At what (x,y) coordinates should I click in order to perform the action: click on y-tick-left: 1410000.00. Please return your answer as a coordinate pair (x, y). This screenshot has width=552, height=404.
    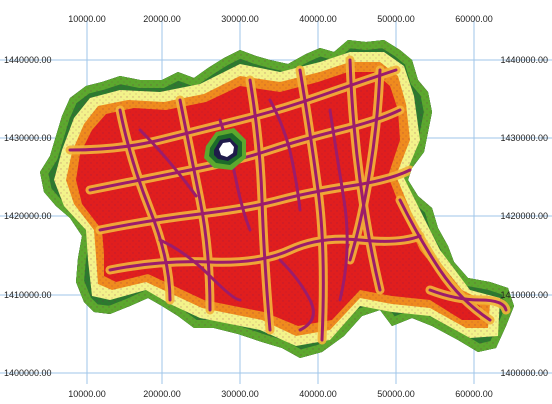
    Looking at the image, I should click on (28, 295).